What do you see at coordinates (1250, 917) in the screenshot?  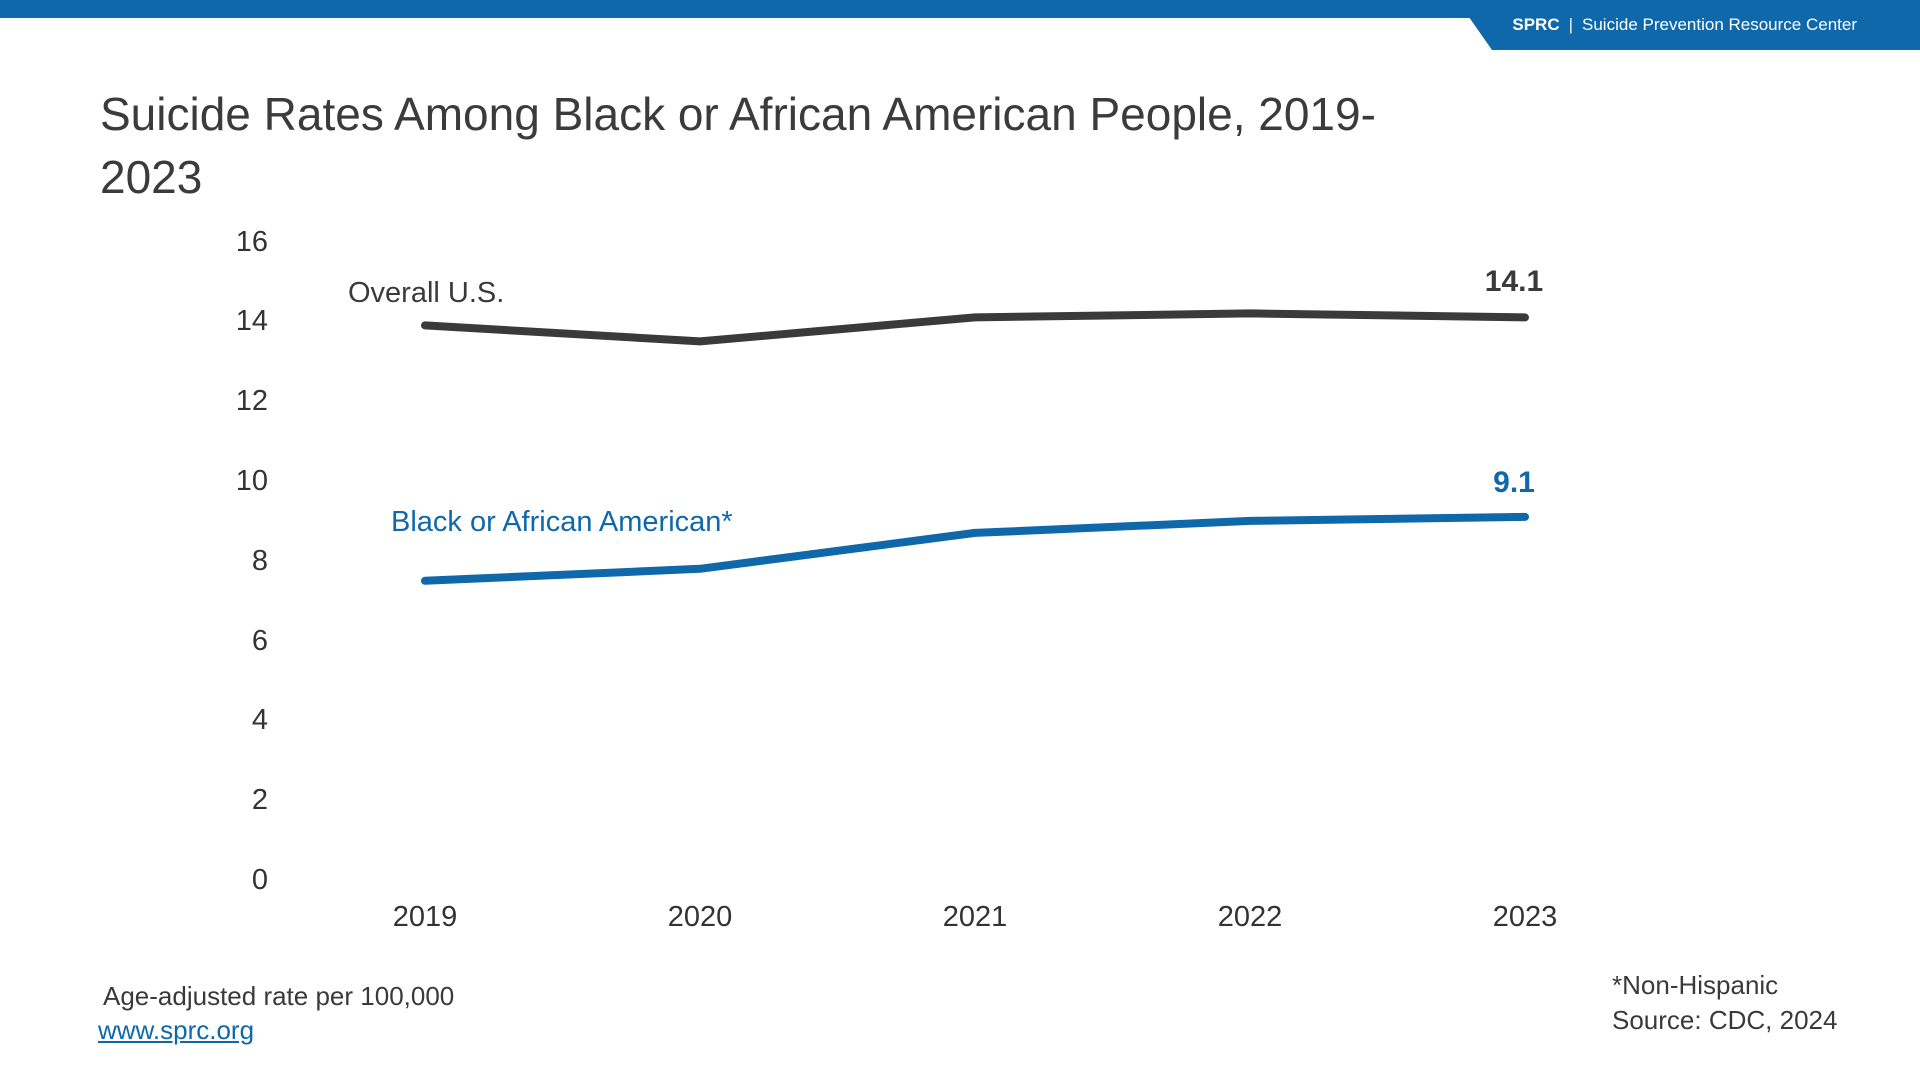 I see `x-axis-tick-label: 2022` at bounding box center [1250, 917].